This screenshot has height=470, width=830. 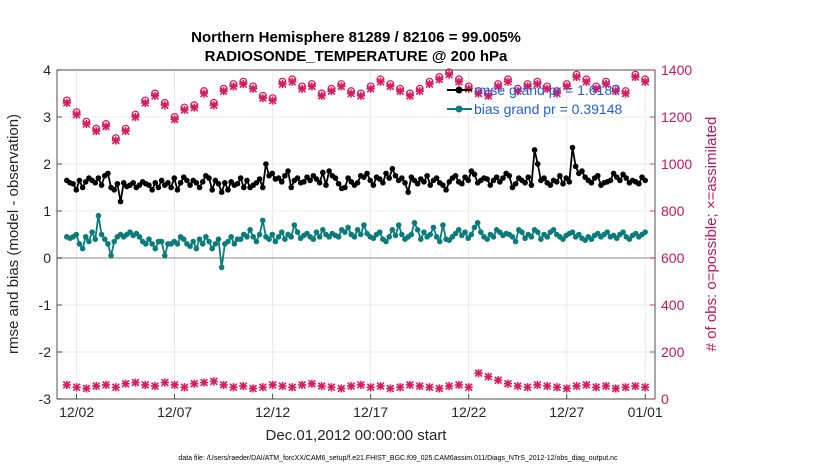 What do you see at coordinates (673, 258) in the screenshot?
I see `y2-tick-label: 600` at bounding box center [673, 258].